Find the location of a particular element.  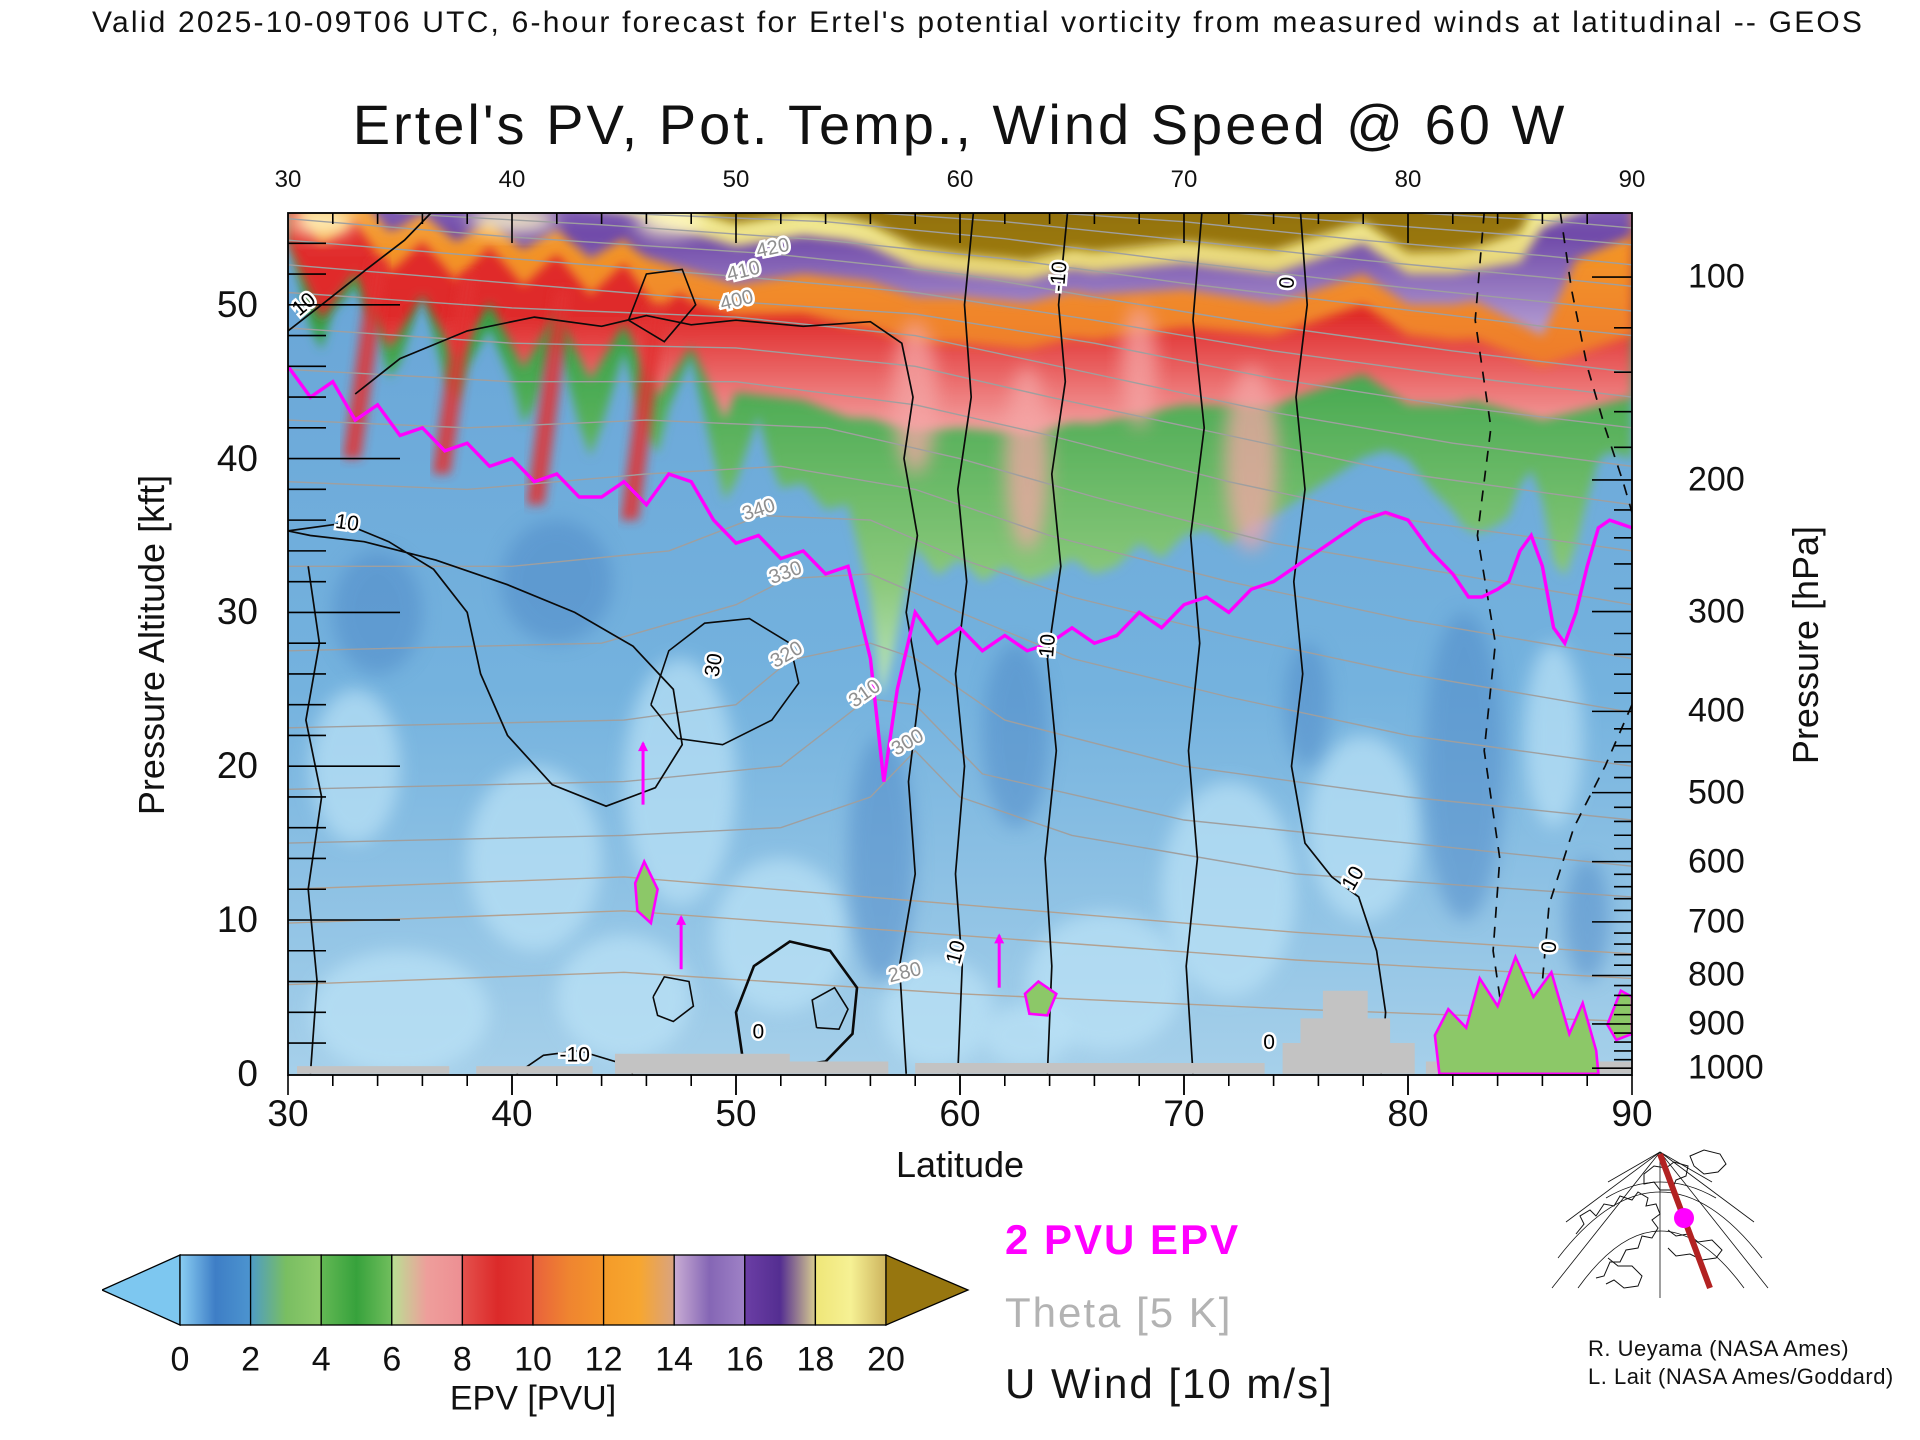

credit-line-2: L. Lait (NASA Ames/Goddard) is located at coordinates (1741, 1376).